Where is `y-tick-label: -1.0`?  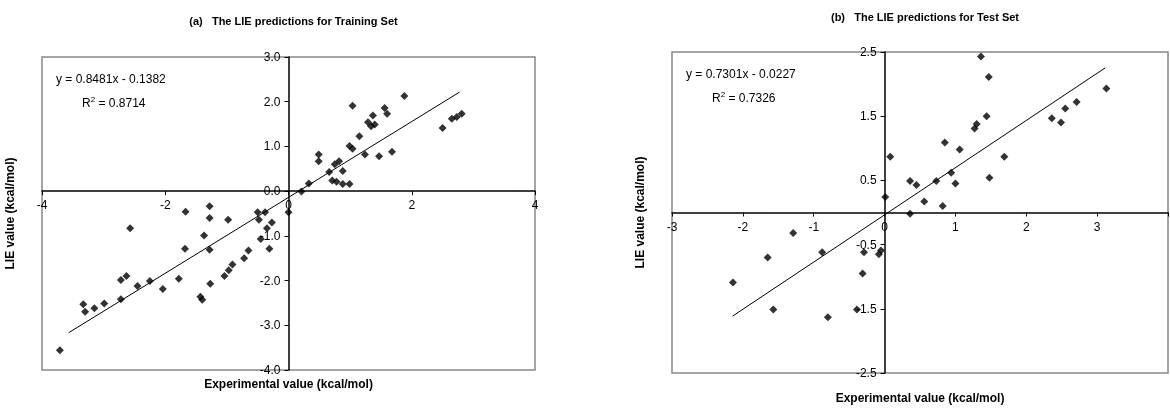
y-tick-label: -1.0 is located at coordinates (270, 235).